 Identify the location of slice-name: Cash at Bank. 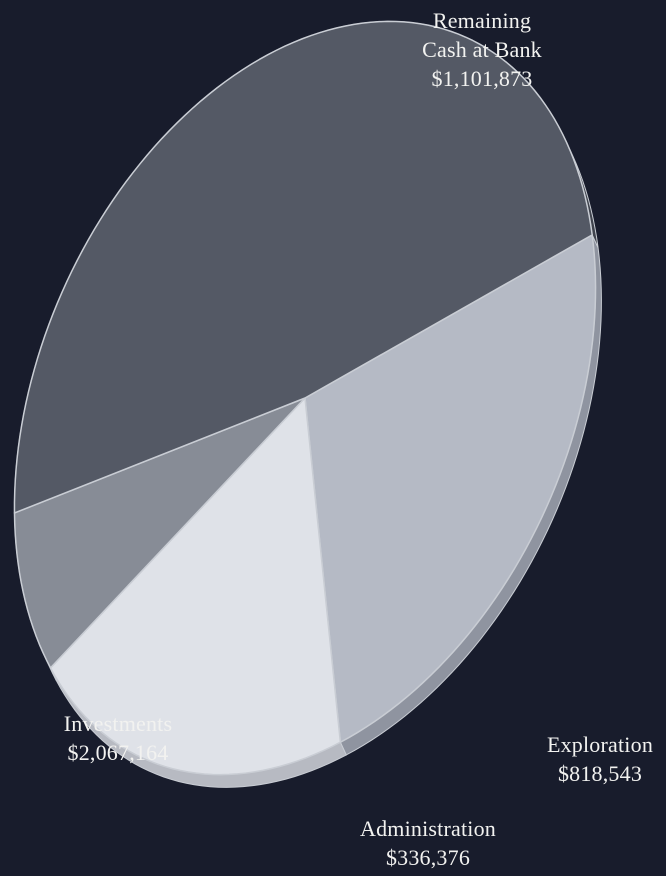
(482, 49).